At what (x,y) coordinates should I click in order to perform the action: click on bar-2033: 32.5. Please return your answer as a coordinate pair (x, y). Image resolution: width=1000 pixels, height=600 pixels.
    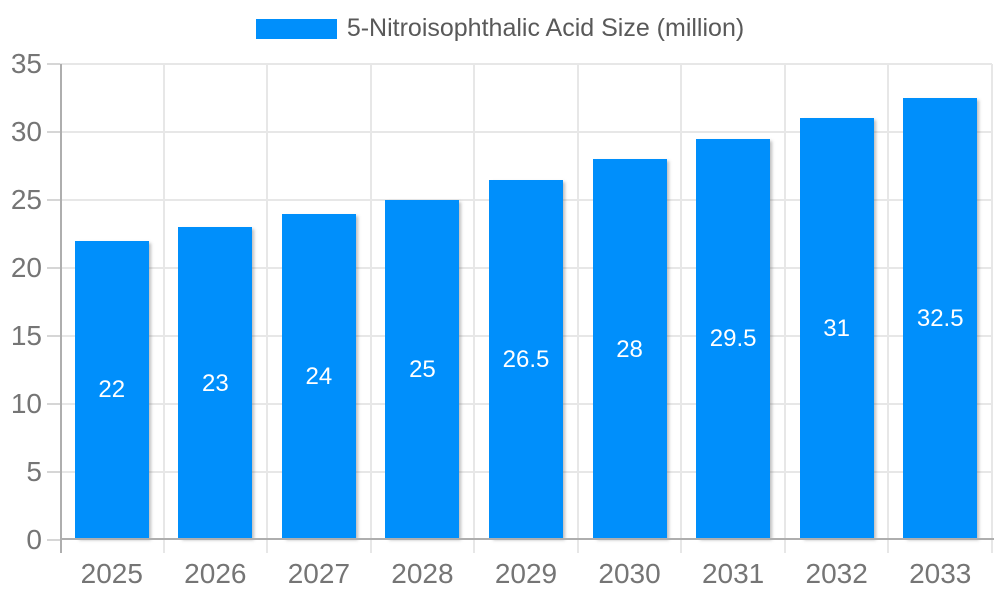
    Looking at the image, I should click on (940, 319).